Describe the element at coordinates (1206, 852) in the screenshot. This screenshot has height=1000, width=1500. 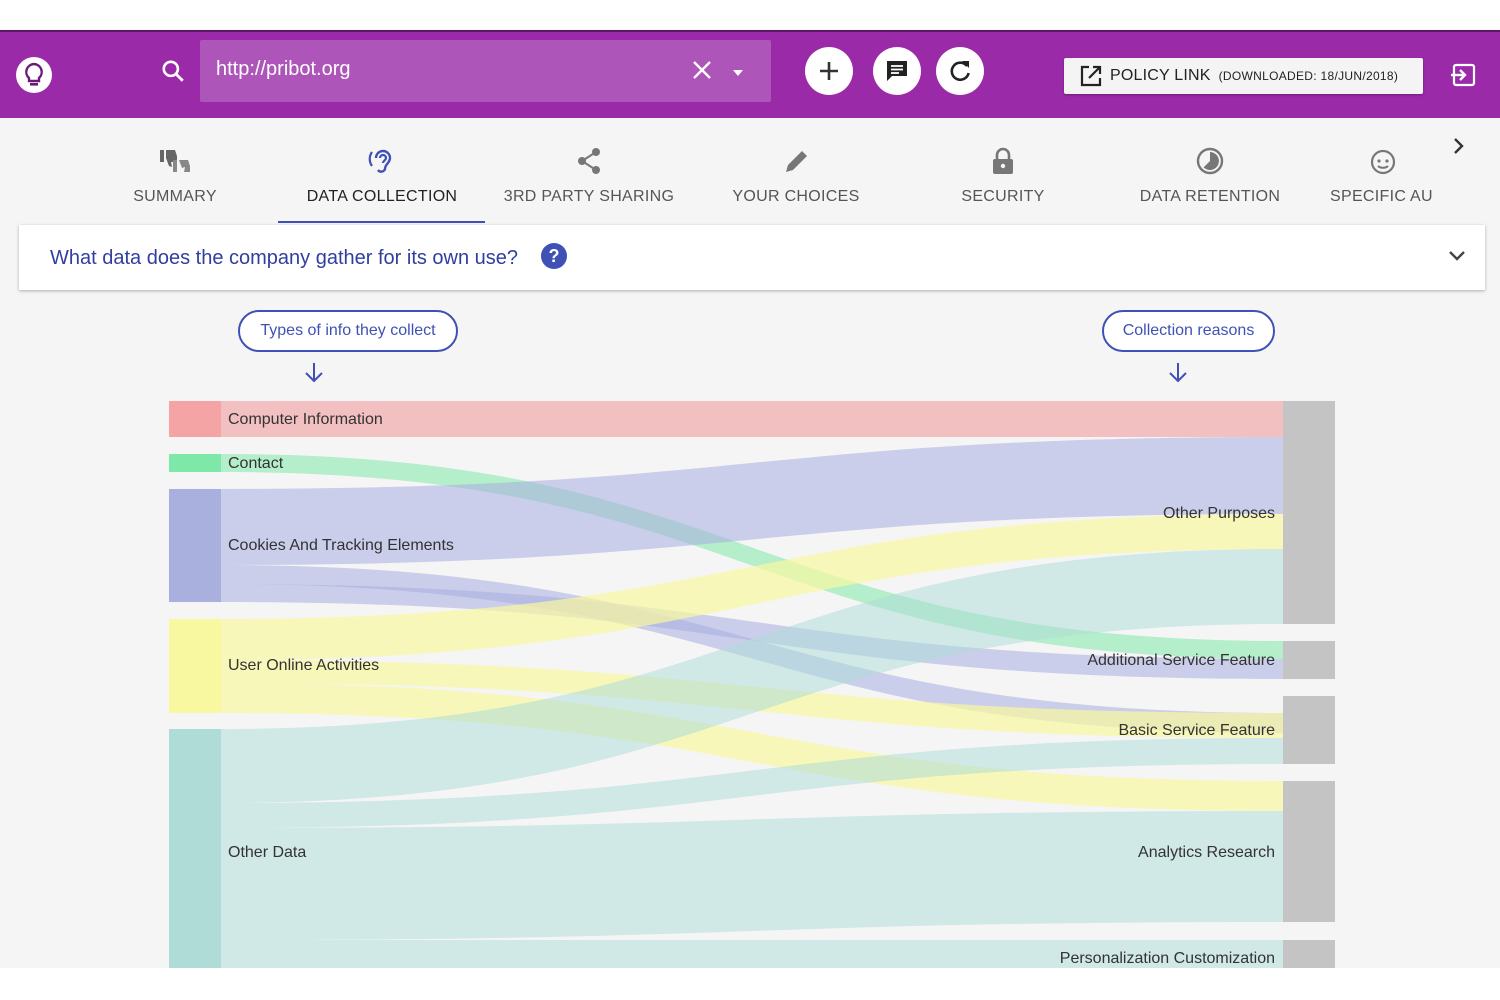
I see `sankey-target-label: Analytics Research` at that location.